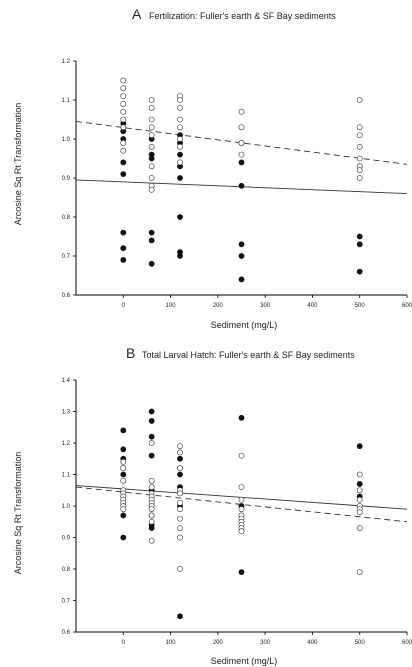 The width and height of the screenshot is (412, 667). What do you see at coordinates (66, 218) in the screenshot?
I see `panel-a-y-tick-label: 0.8` at bounding box center [66, 218].